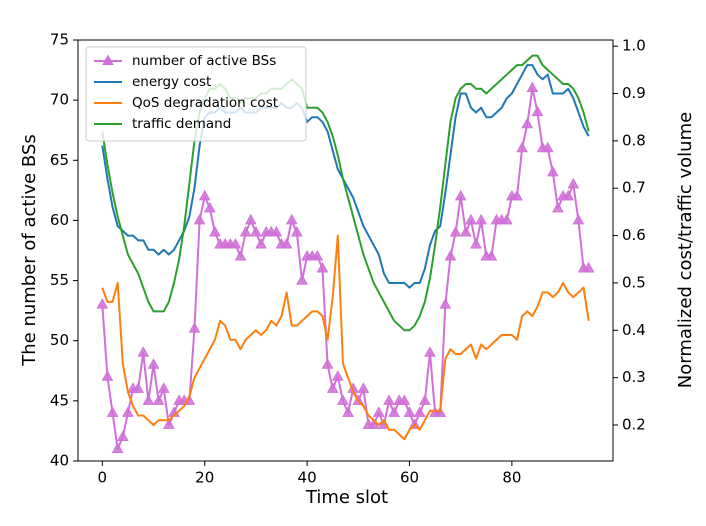 This screenshot has height=526, width=706. Describe the element at coordinates (634, 425) in the screenshot. I see `y2-tick-label: 0.2` at that location.